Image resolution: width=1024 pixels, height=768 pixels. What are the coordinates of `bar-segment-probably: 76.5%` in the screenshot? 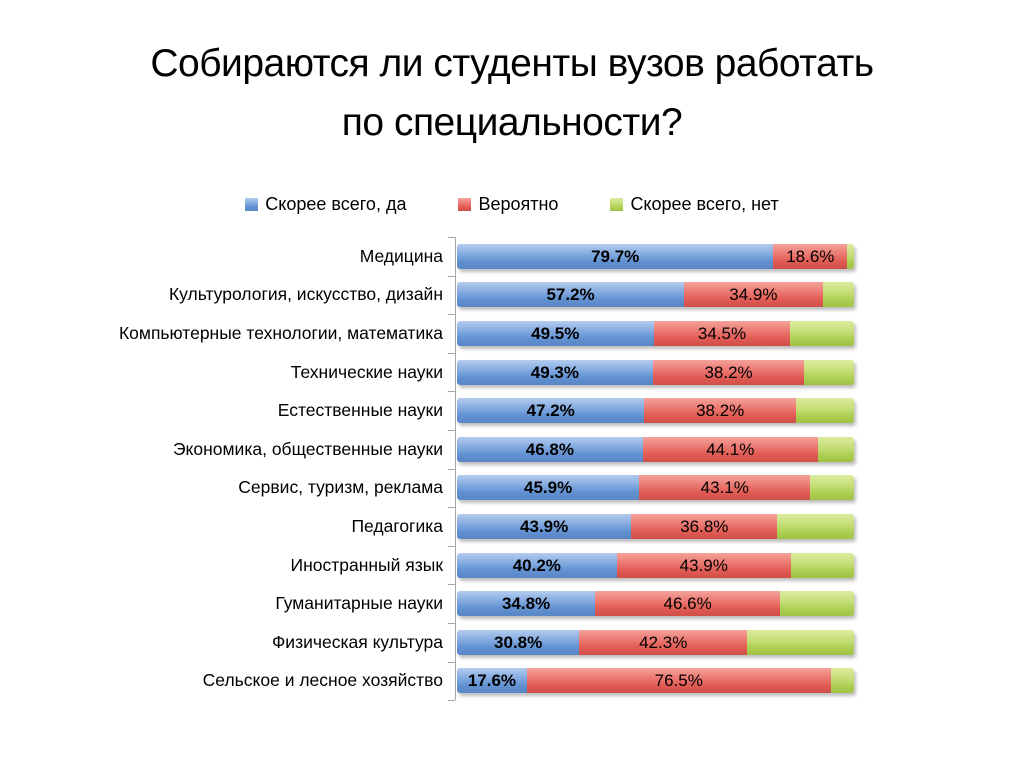 It's located at (678, 681).